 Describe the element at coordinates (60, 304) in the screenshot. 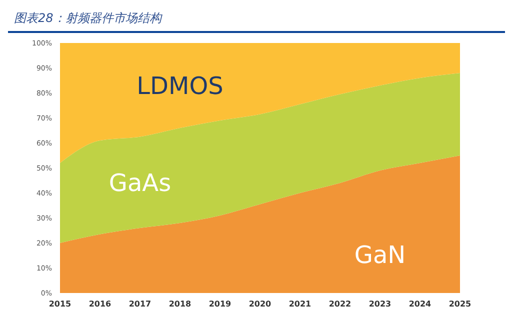

I see `x-tick-label: 2015` at that location.